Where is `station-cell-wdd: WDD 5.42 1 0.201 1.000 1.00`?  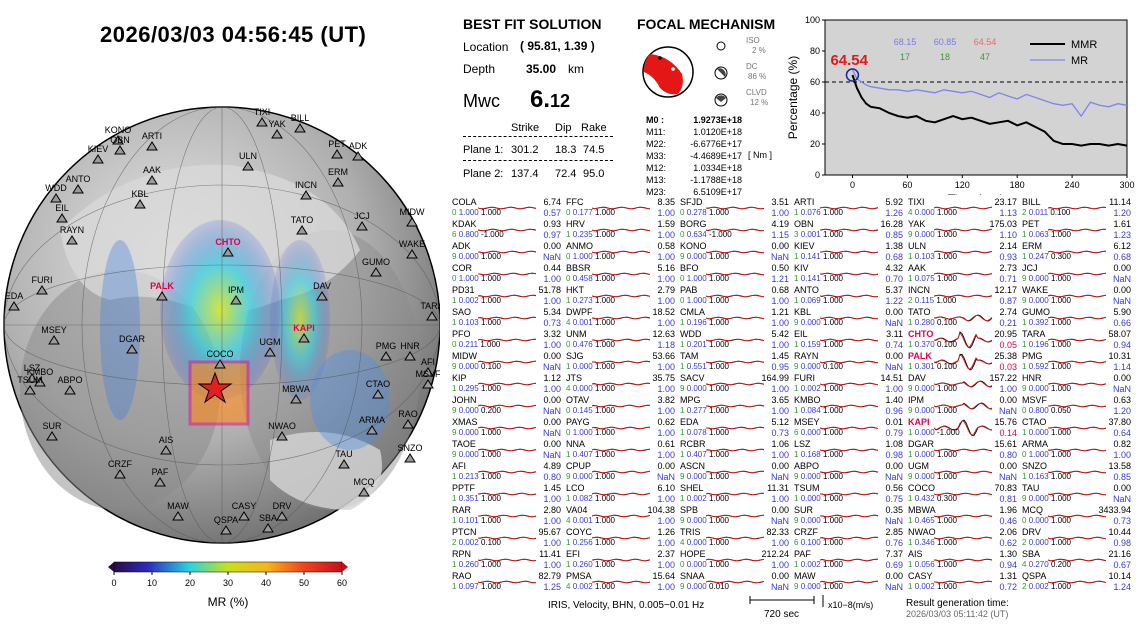
station-cell-wdd: WDD 5.42 1 0.201 1.000 1.00 is located at coordinates (734, 340).